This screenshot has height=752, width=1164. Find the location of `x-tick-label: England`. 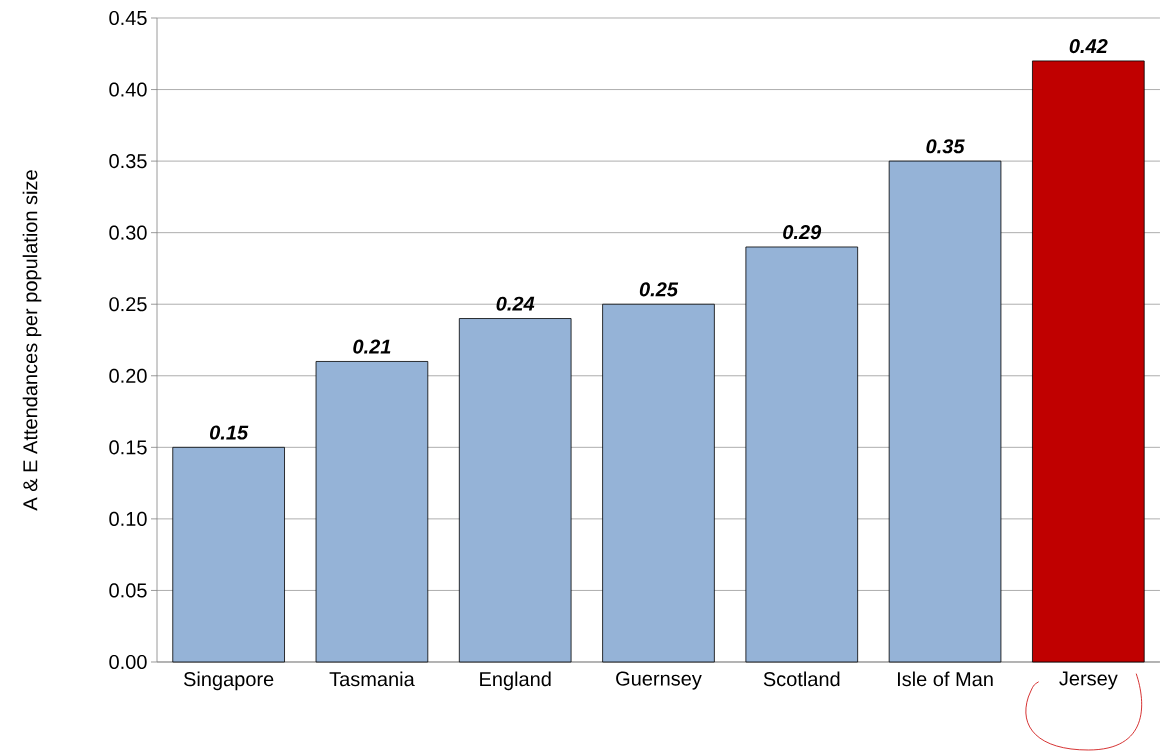

x-tick-label: England is located at coordinates (515, 681).